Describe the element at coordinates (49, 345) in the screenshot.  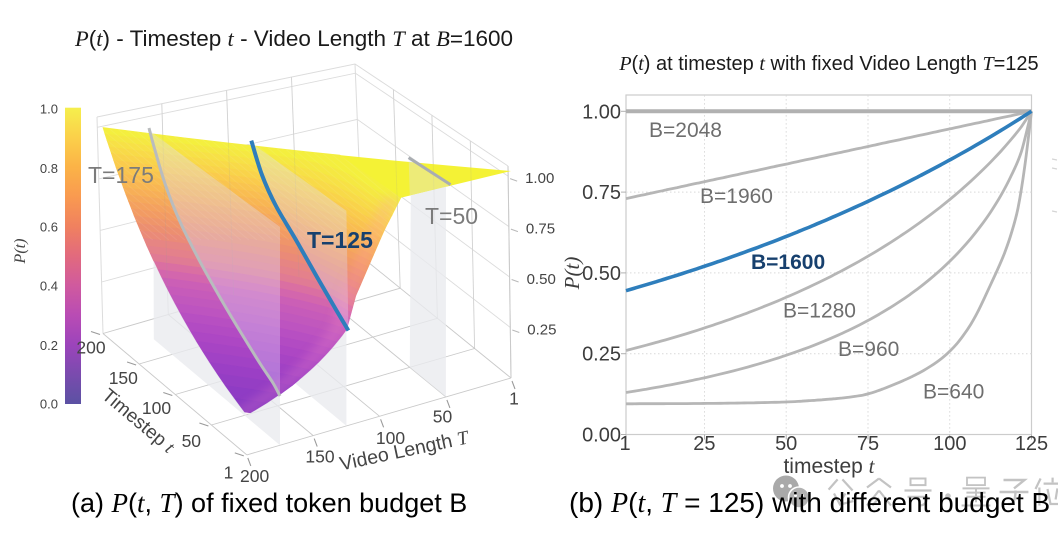
I see `svg-text: 0.2` at that location.